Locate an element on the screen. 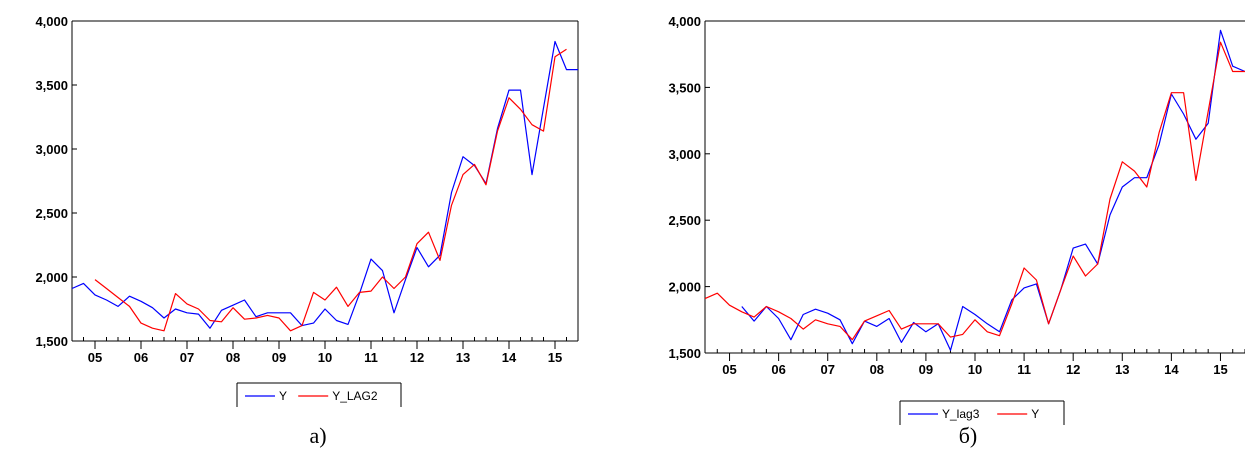 Image resolution: width=1245 pixels, height=457 pixels. chart-caption: б) is located at coordinates (968, 435).